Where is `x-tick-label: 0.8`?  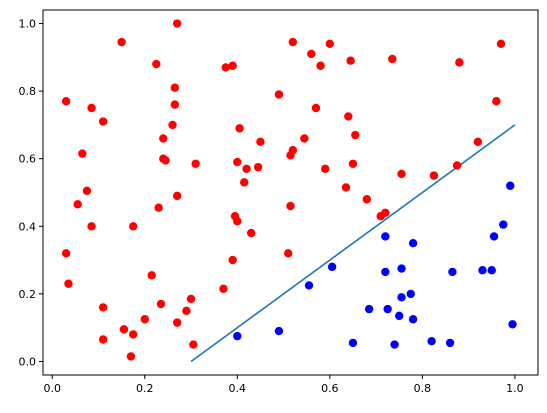 x-tick-label: 0.8 is located at coordinates (423, 388).